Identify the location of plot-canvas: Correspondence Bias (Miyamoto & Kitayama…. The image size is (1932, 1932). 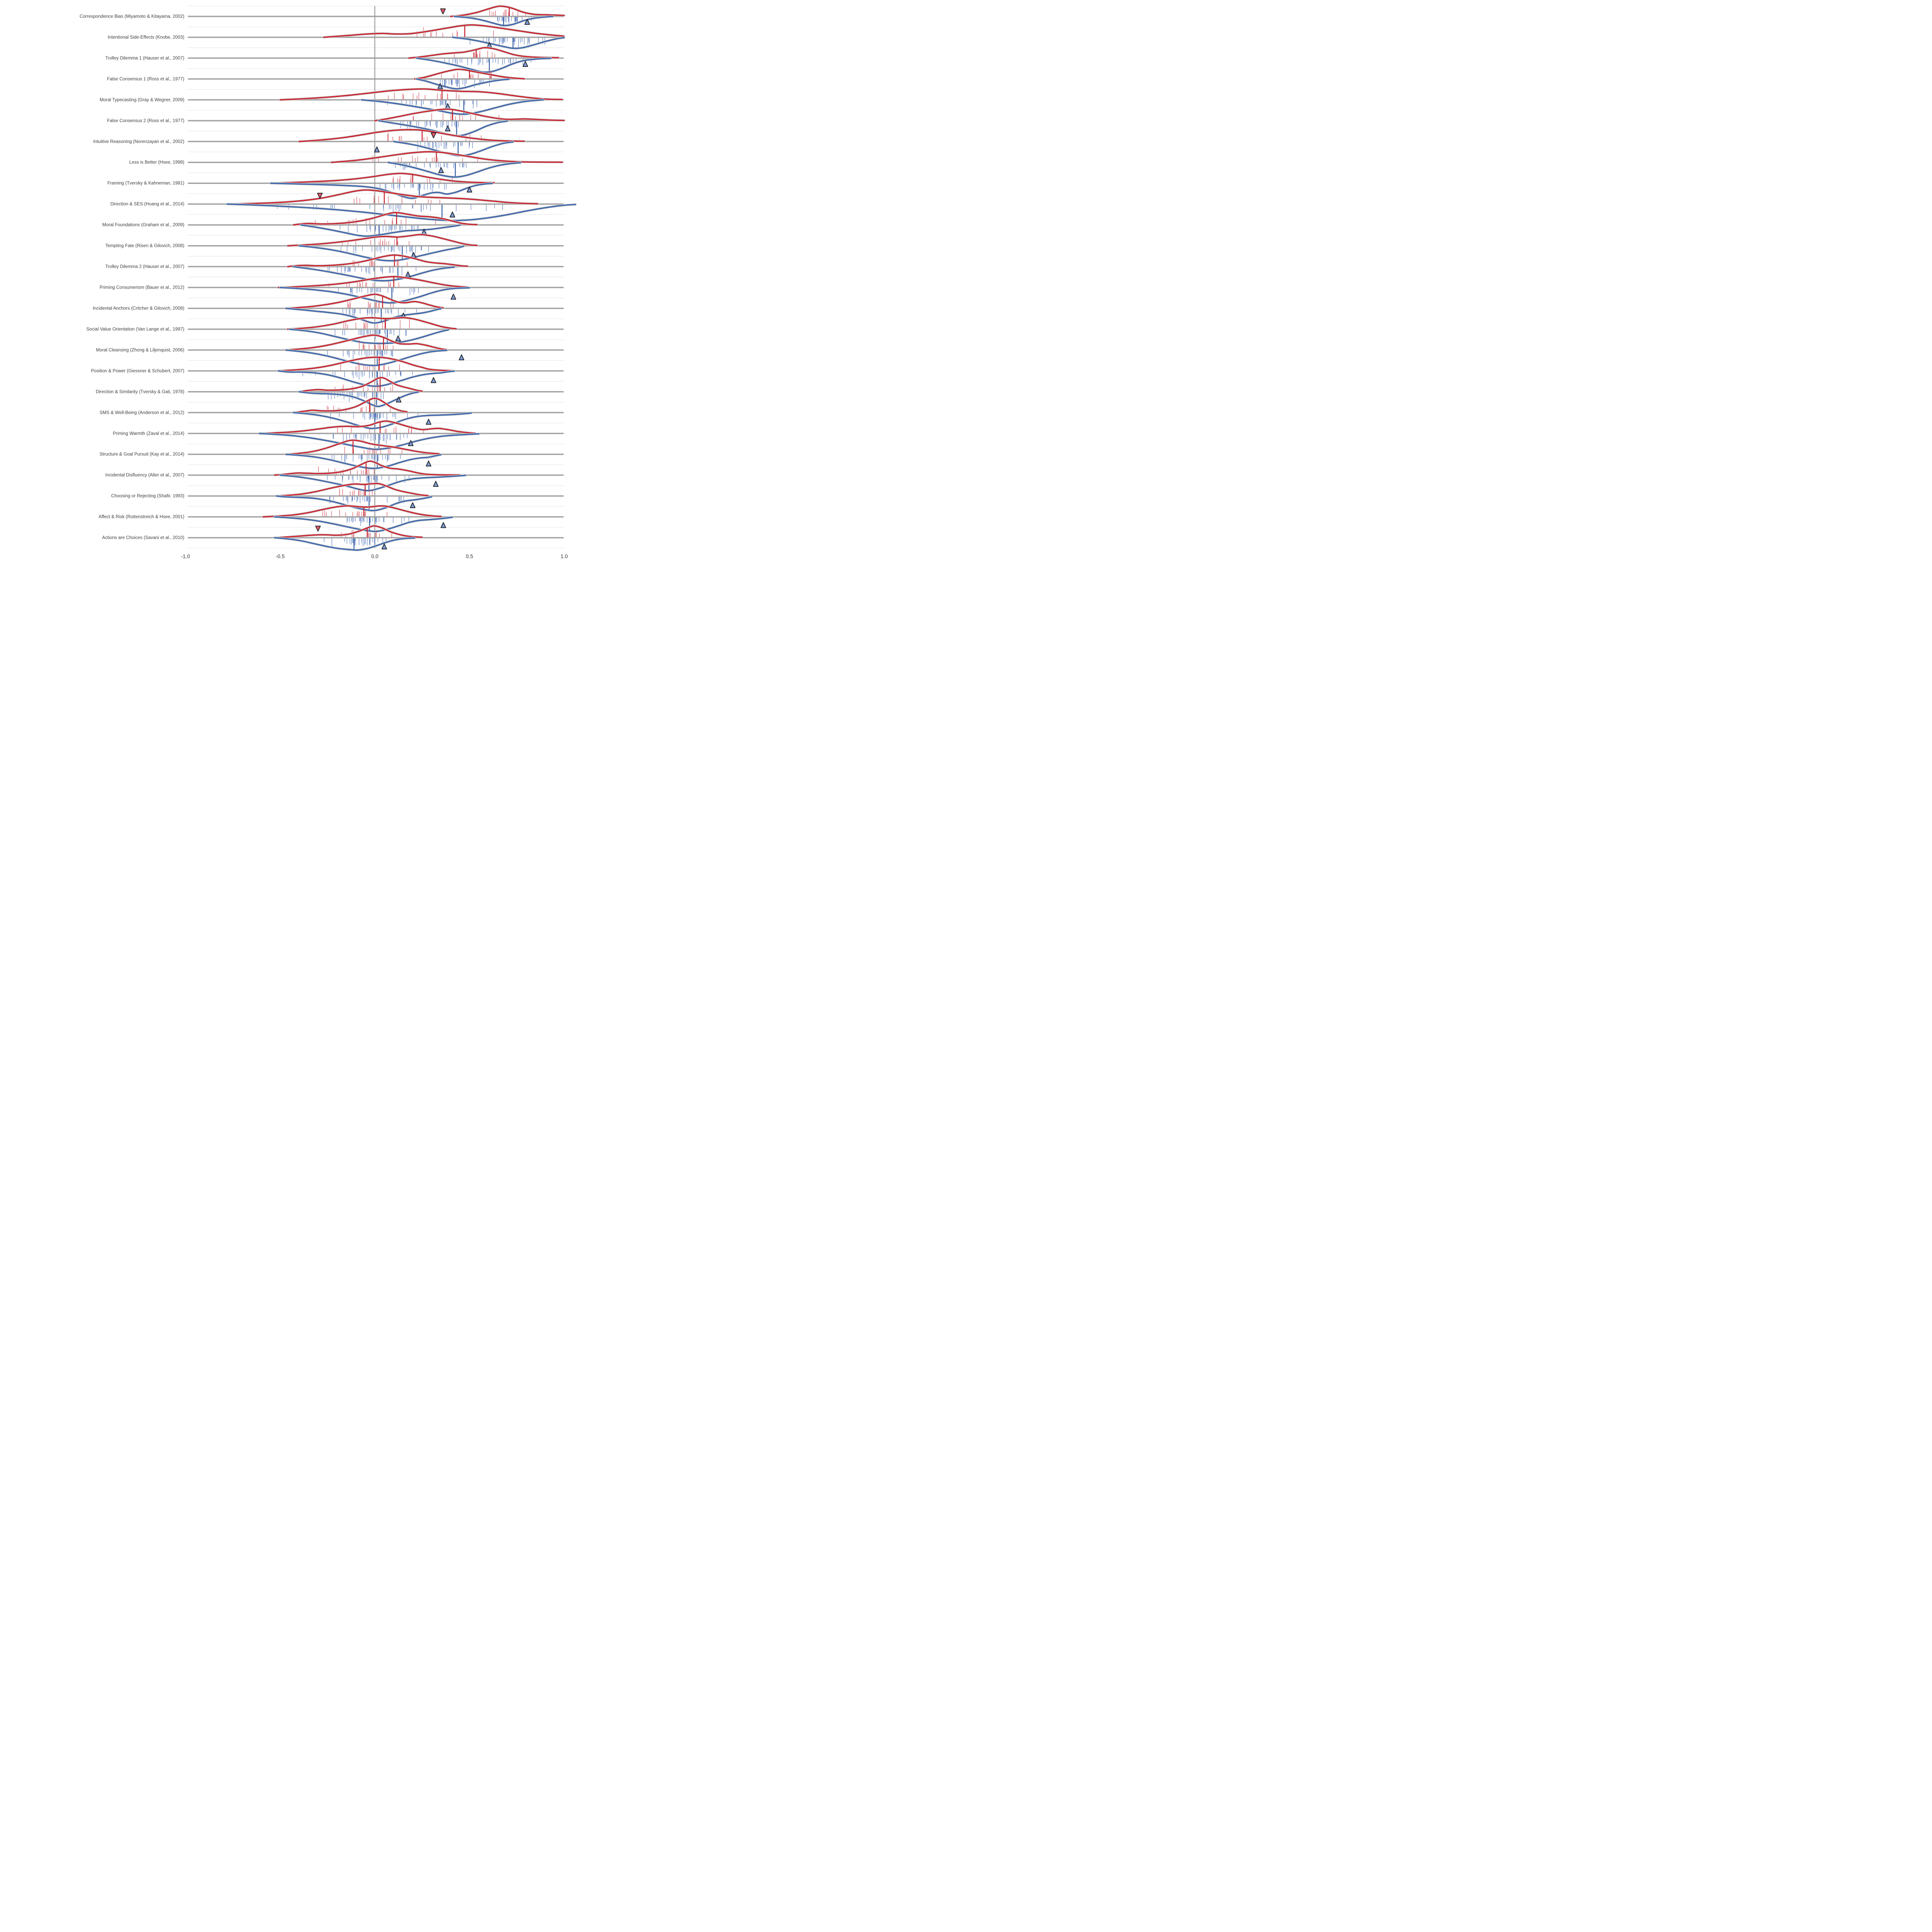
(290, 280).